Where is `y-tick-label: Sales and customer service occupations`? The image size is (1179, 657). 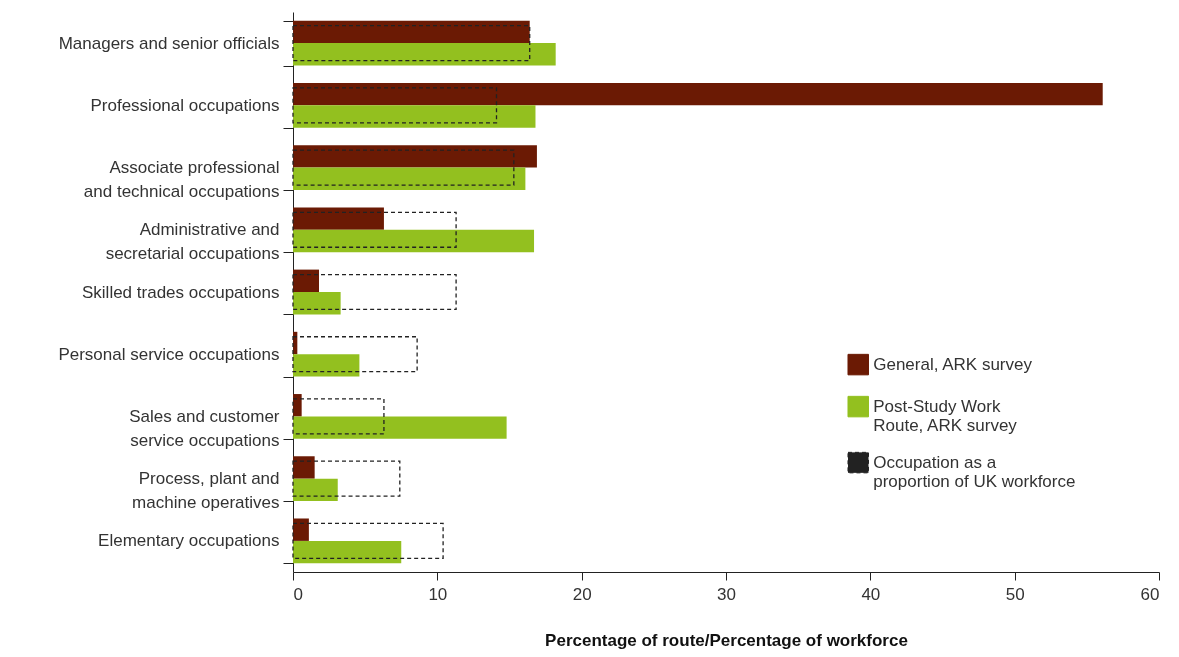
y-tick-label: Sales and customer service occupations is located at coordinates (204, 428).